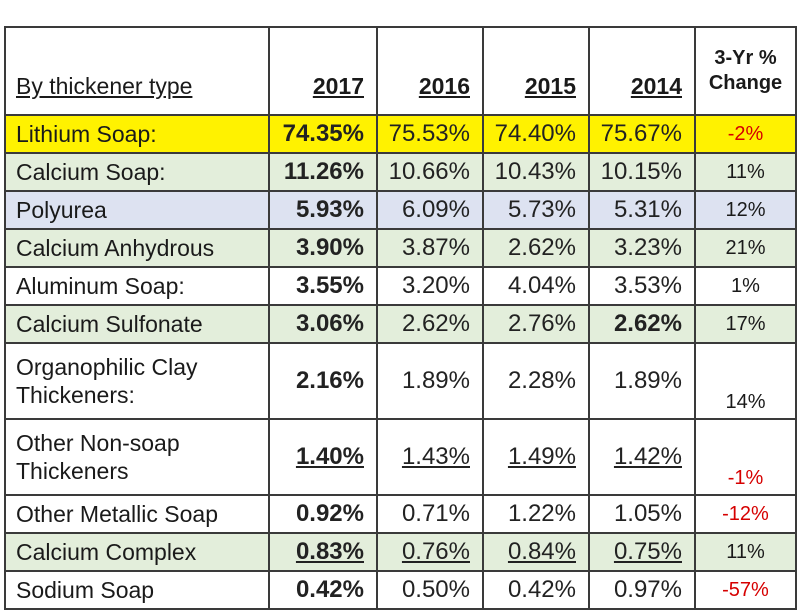  I want to click on value-2014: 1.89%, so click(642, 381).